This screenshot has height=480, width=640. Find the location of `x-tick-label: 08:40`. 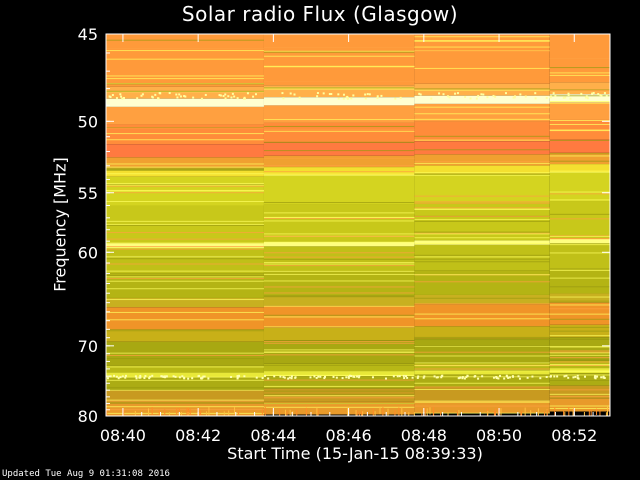

x-tick-label: 08:40 is located at coordinates (123, 435).